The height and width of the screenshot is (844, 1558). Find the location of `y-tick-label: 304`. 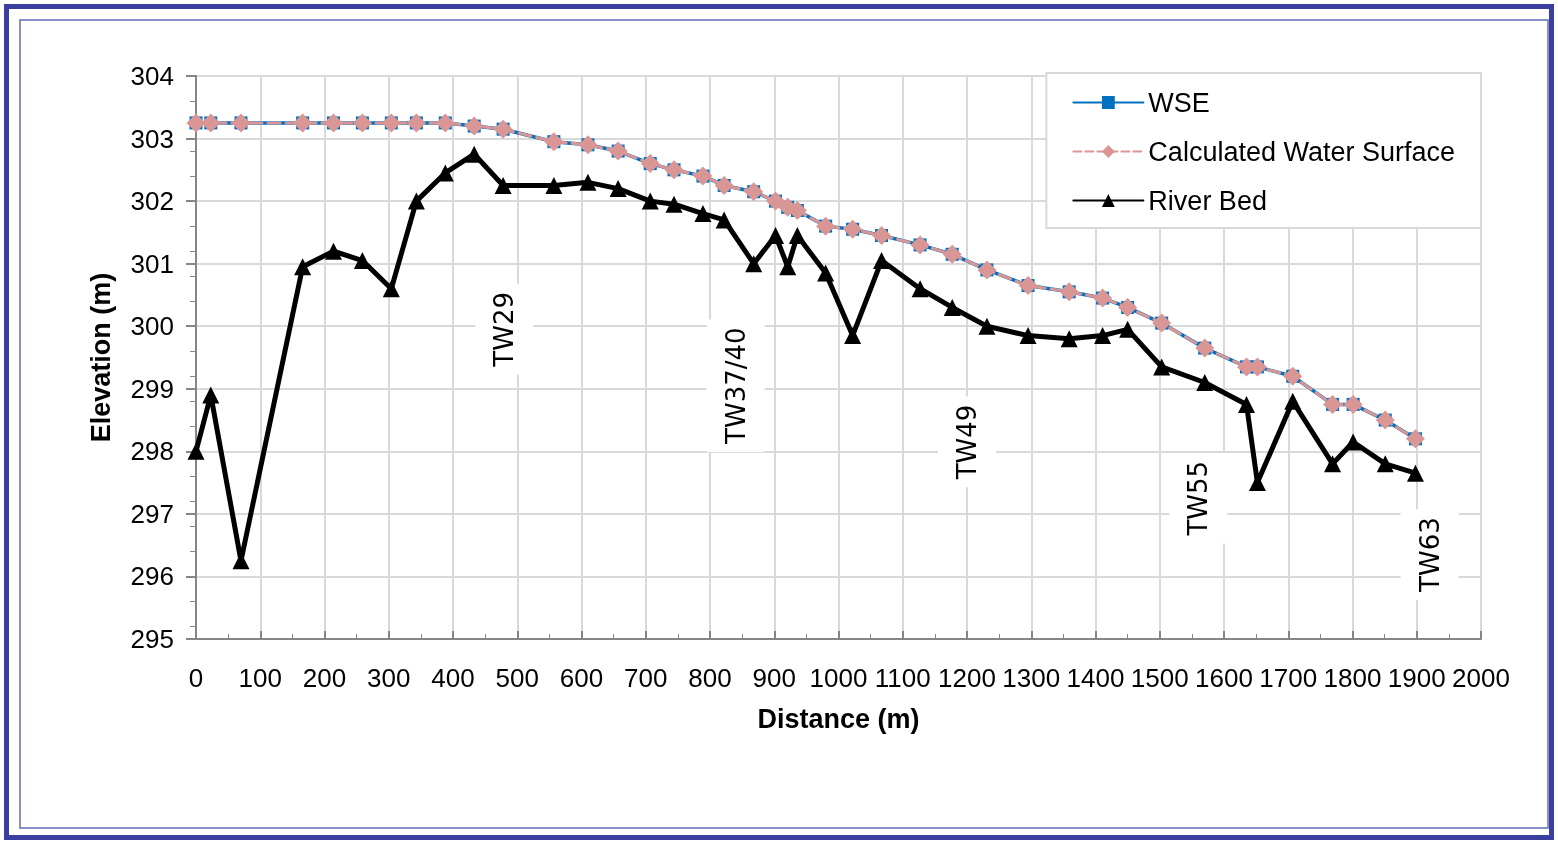

y-tick-label: 304 is located at coordinates (152, 76).